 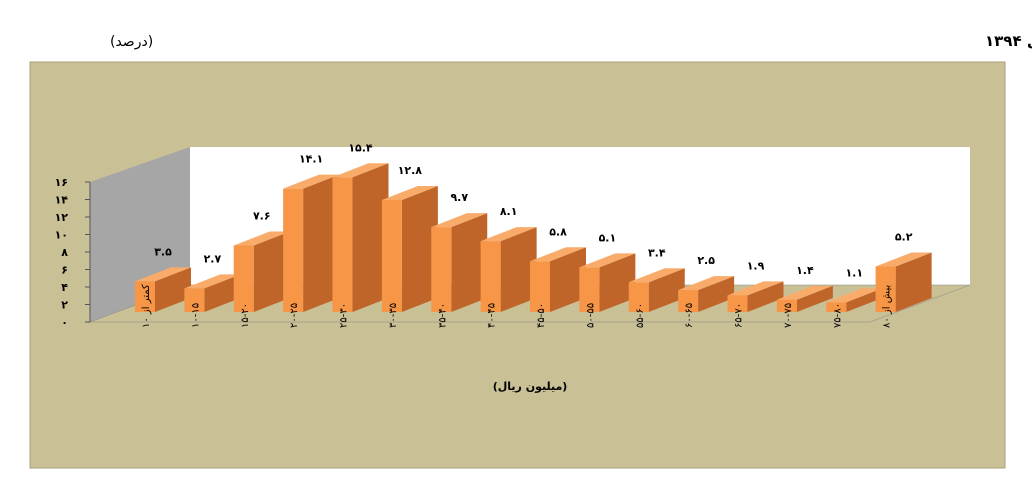 I want to click on x-tick-label: ۴۵-۵۰, so click(x=541, y=315).